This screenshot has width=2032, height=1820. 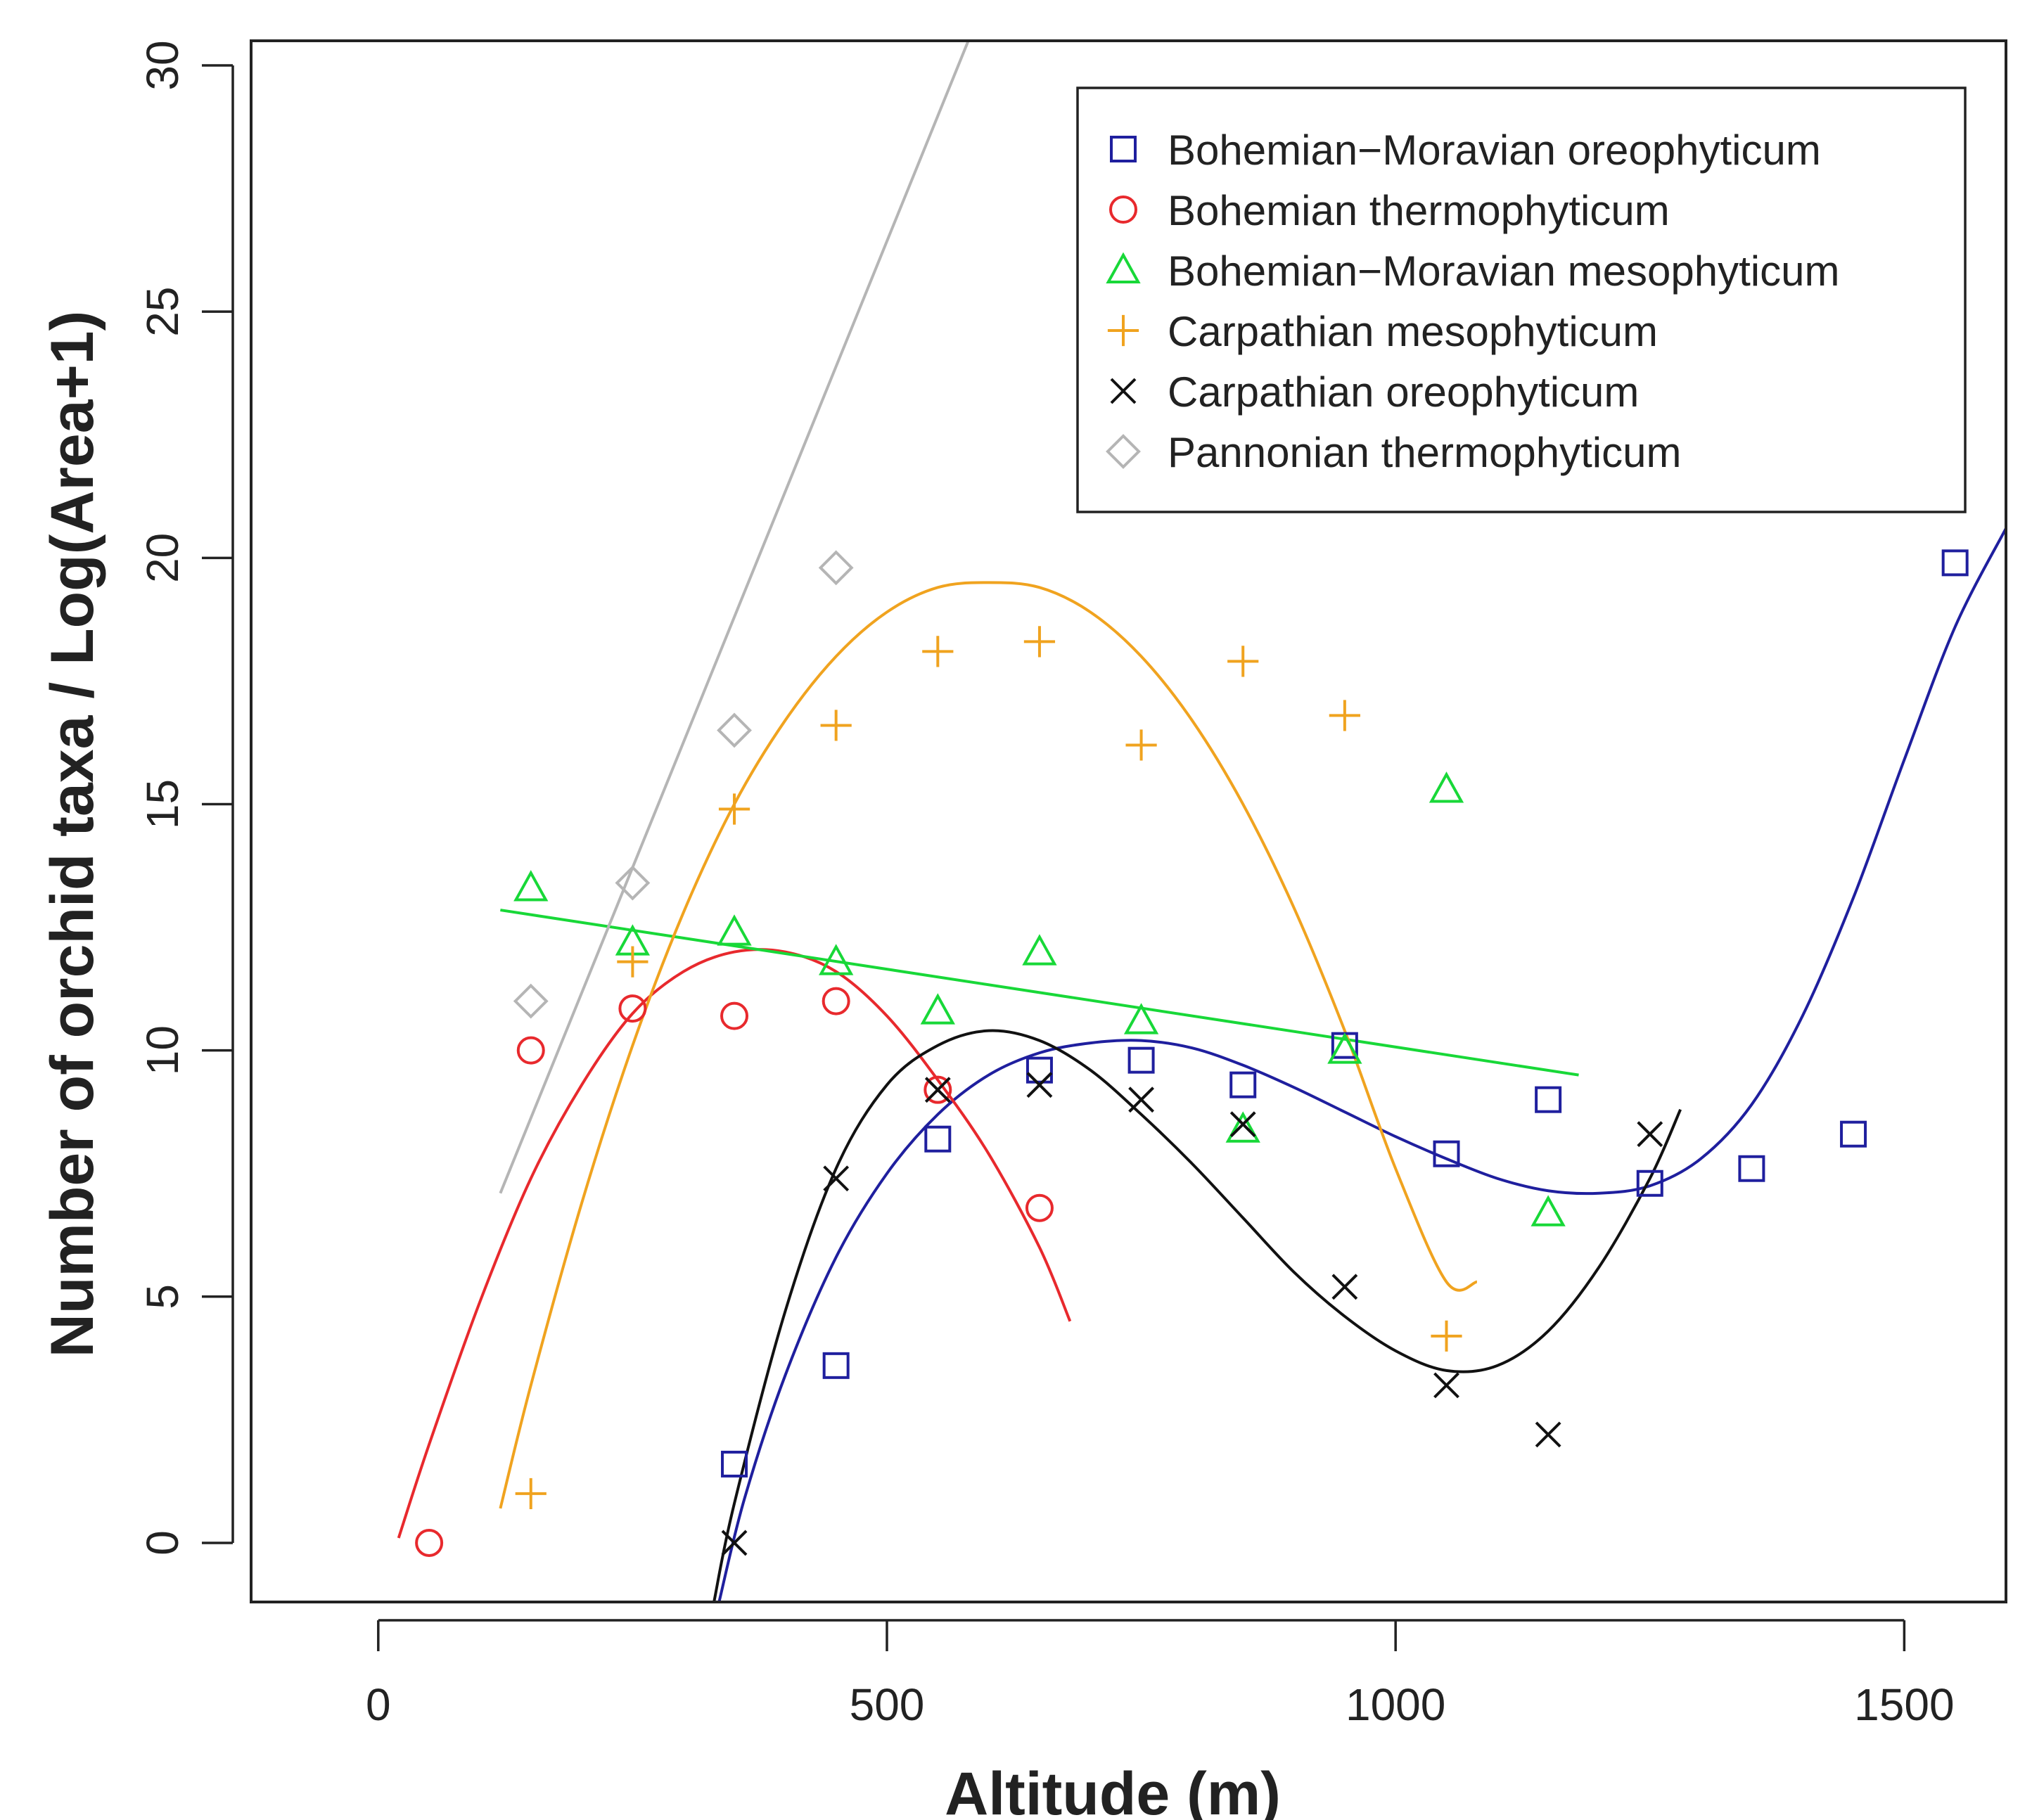 I want to click on legend-label-2: Bohemian−Moravian mesophyticum, so click(x=1503, y=271).